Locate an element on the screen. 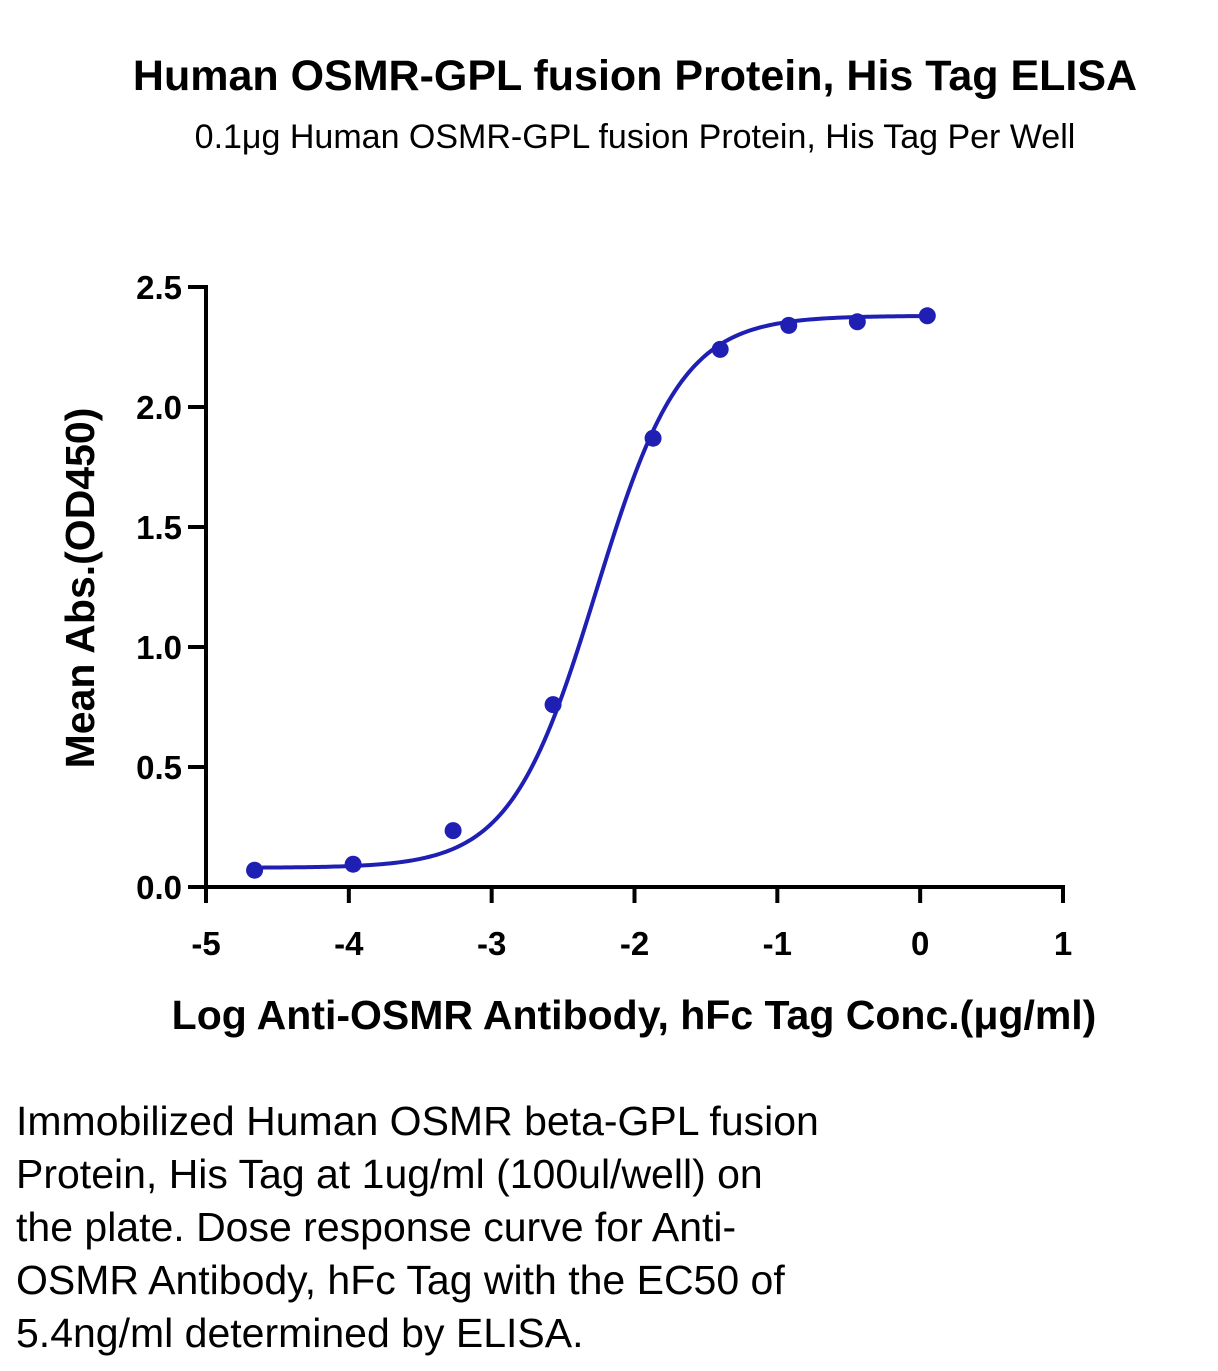  caption-line: the plate. Dose response curve for Anti- is located at coordinates (376, 1227).